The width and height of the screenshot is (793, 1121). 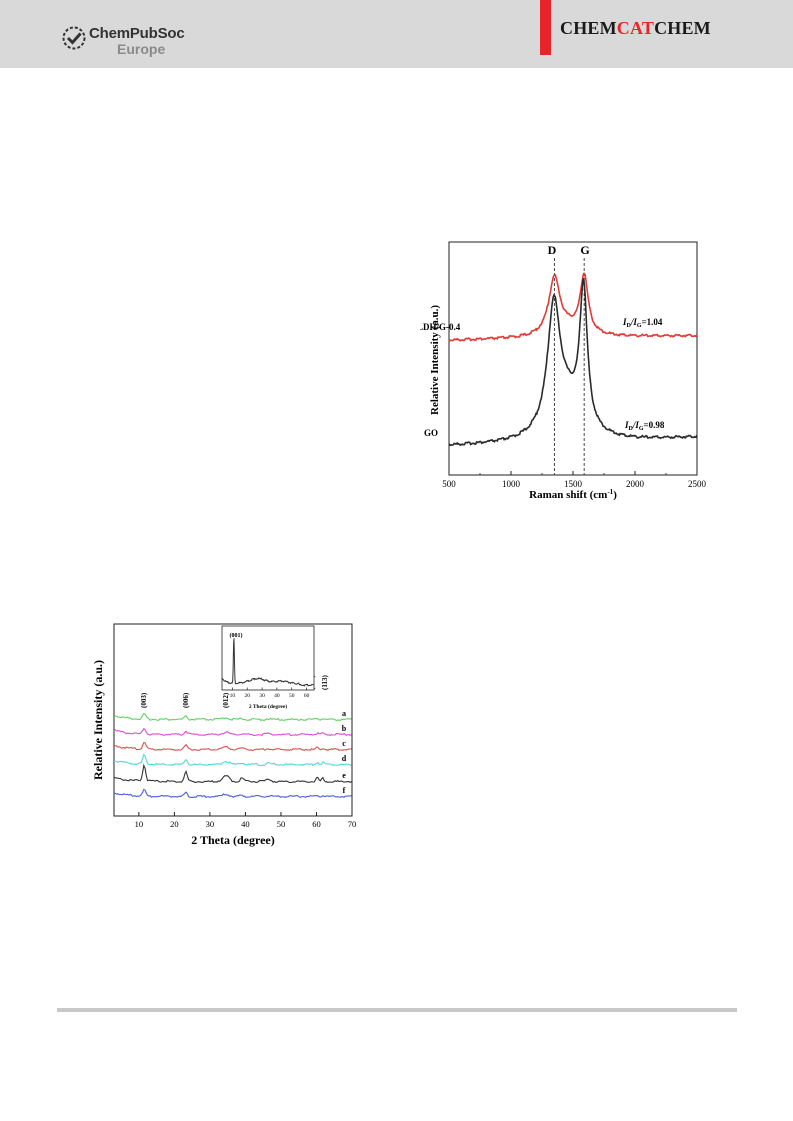 What do you see at coordinates (98, 720) in the screenshot?
I see `xrd-ylabel: Relative Intensity (a.u.)` at bounding box center [98, 720].